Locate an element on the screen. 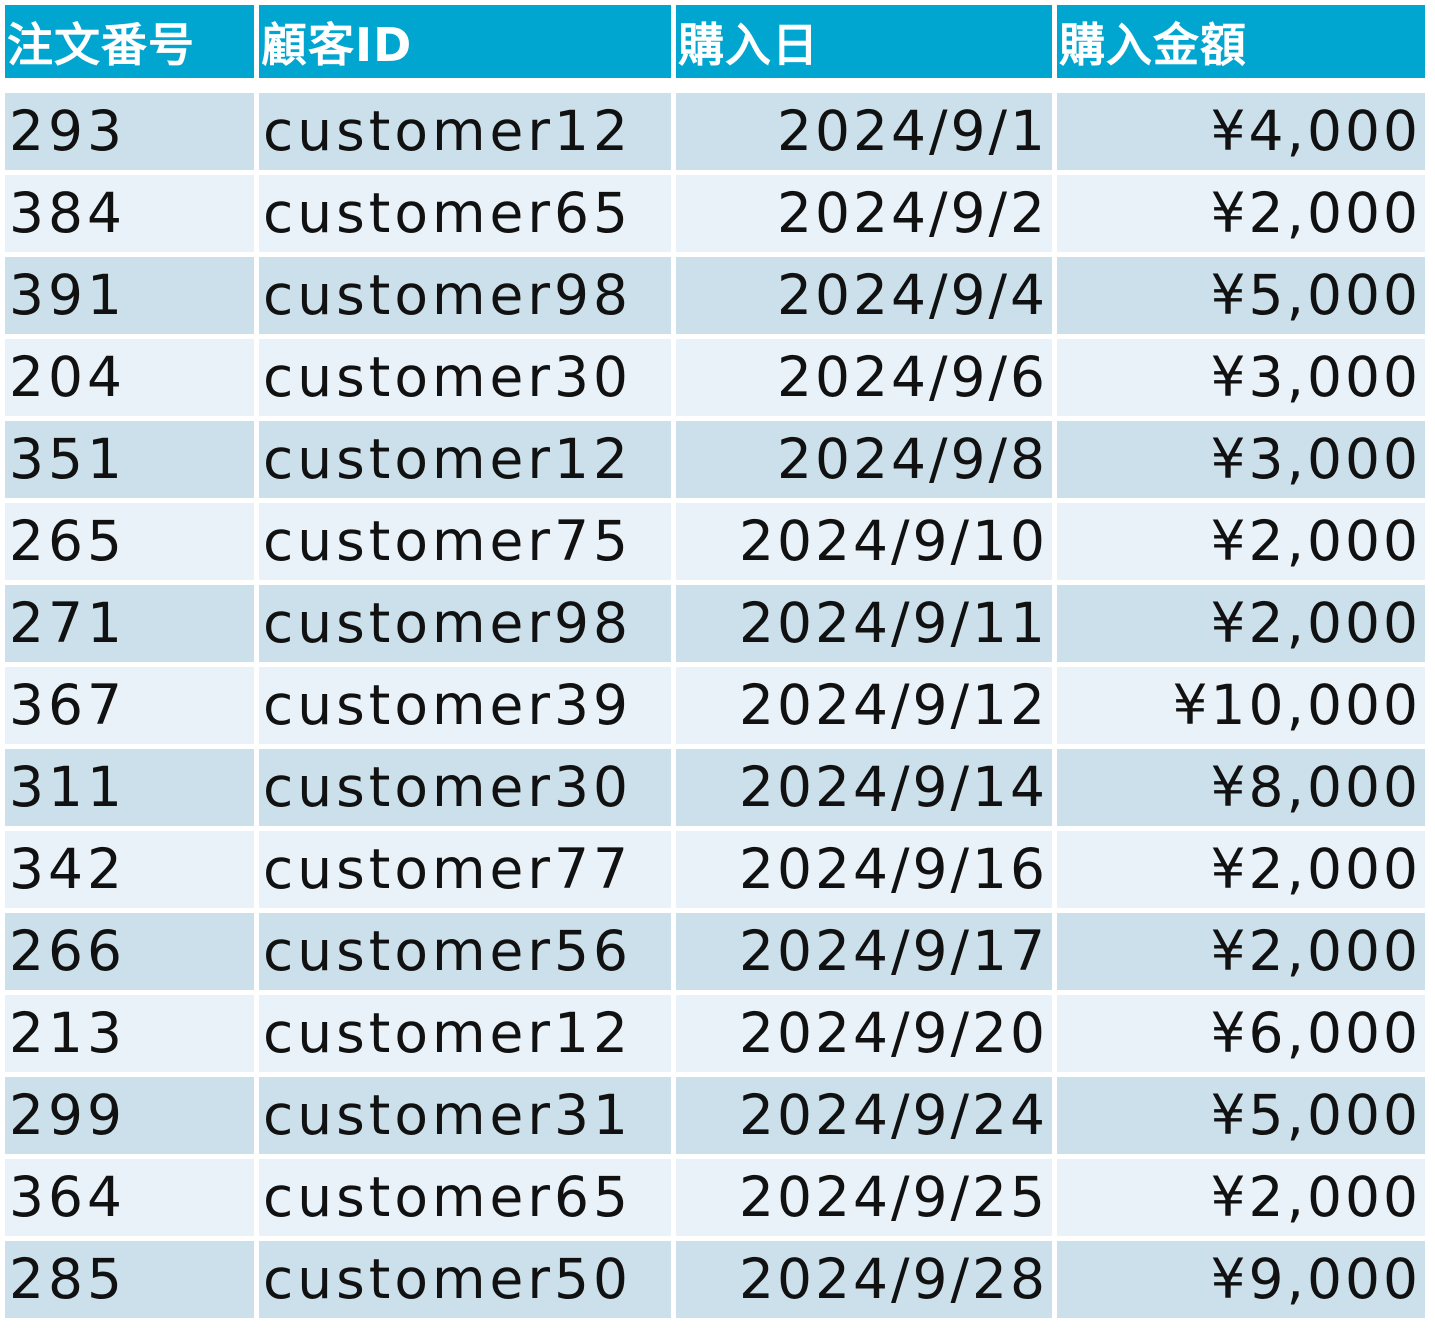  order-number-cell: 367 is located at coordinates (129, 705).